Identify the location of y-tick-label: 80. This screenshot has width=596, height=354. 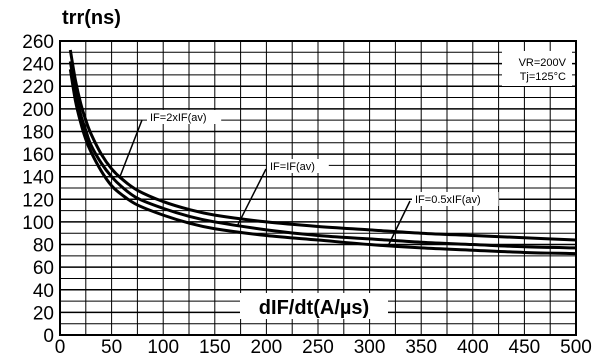
(43, 246).